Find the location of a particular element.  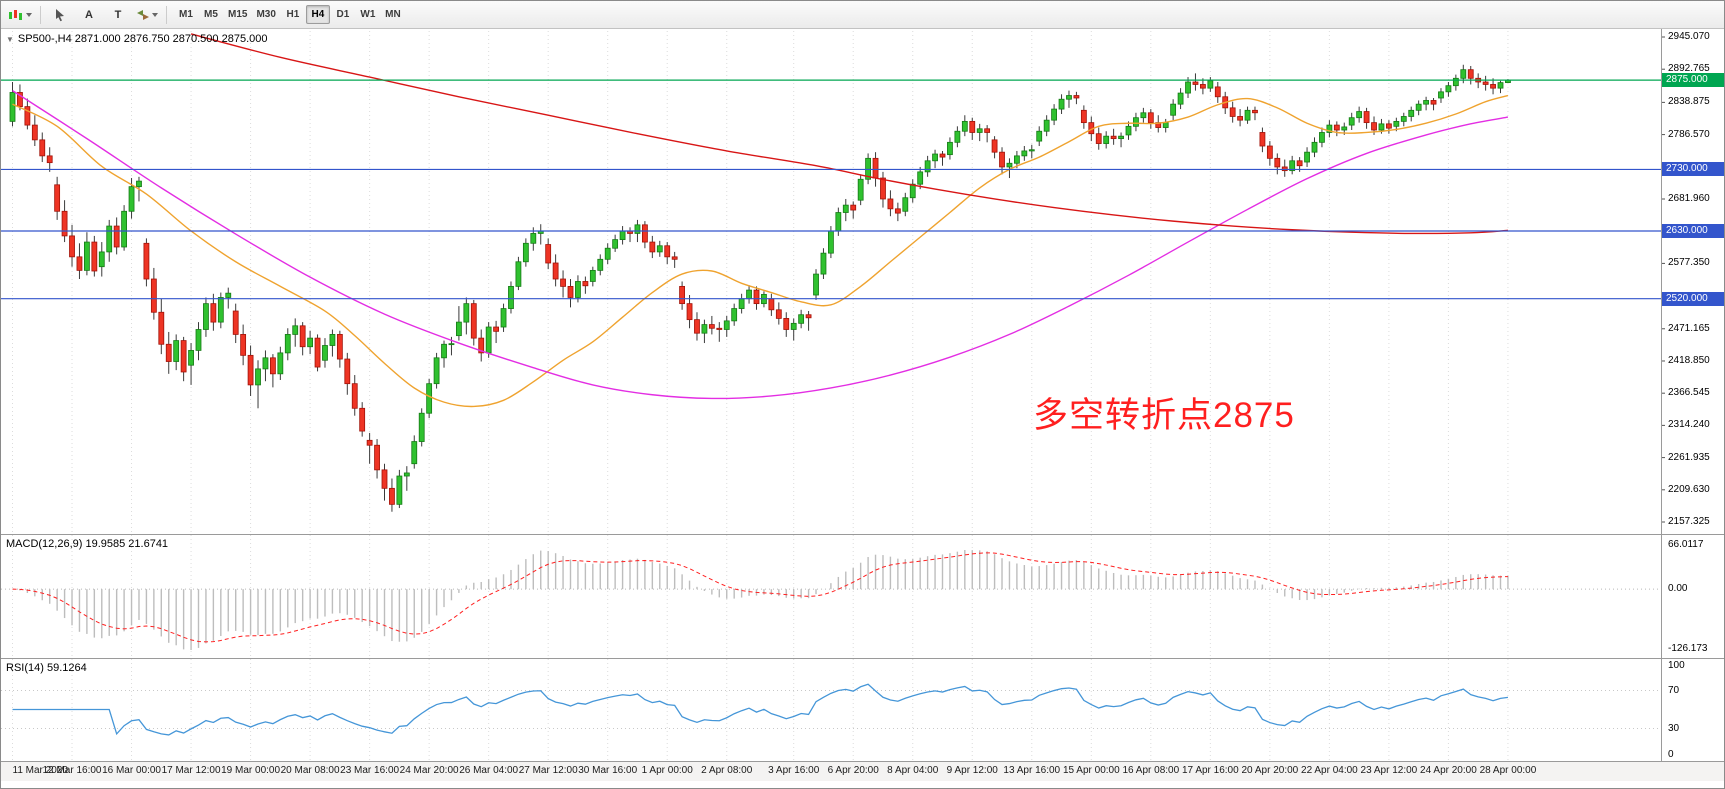

text-tool-button: A is located at coordinates (89, 14).